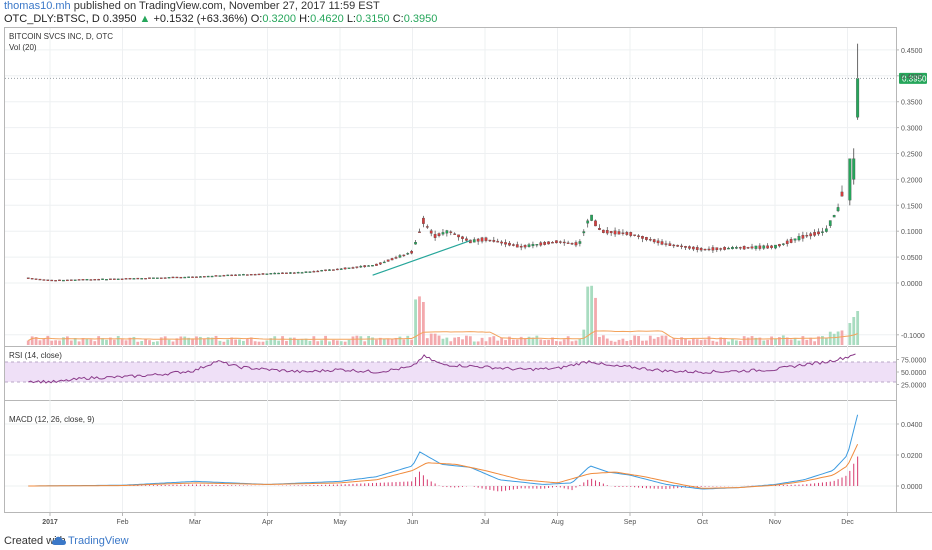 This screenshot has width=932, height=550. I want to click on trendline-drawing, so click(421, 257).